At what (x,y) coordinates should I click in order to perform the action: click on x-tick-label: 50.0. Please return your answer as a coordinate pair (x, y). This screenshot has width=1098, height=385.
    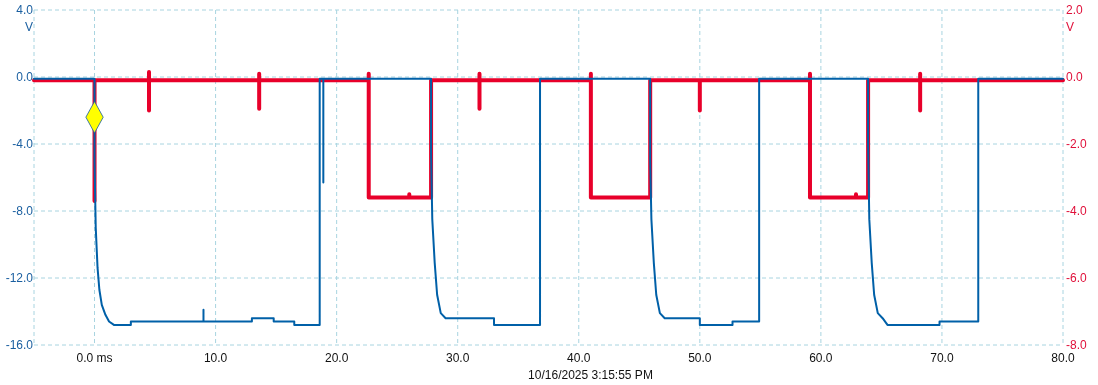
    Looking at the image, I should click on (700, 358).